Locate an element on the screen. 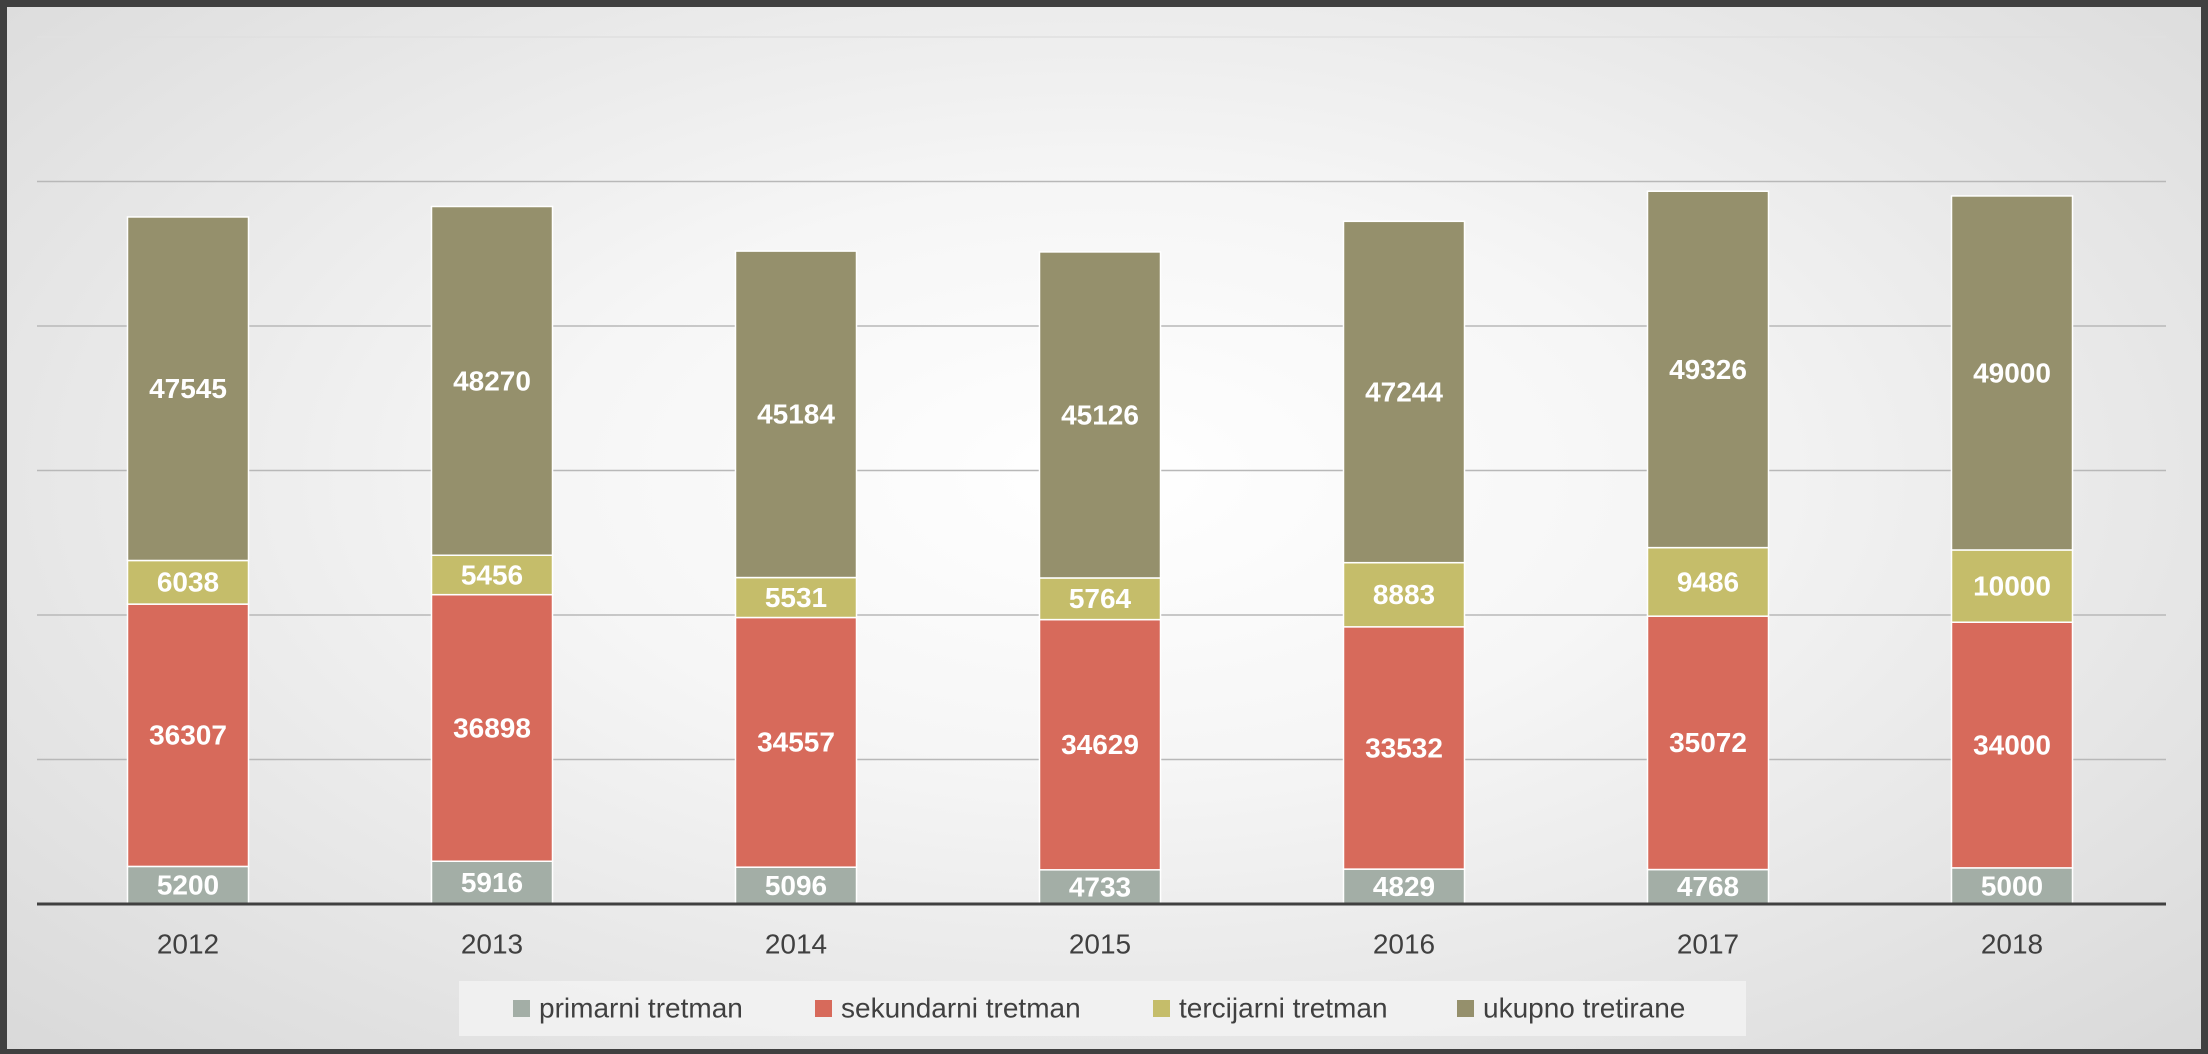 The height and width of the screenshot is (1054, 2208). legend-label: sekundarni tretman is located at coordinates (961, 1007).